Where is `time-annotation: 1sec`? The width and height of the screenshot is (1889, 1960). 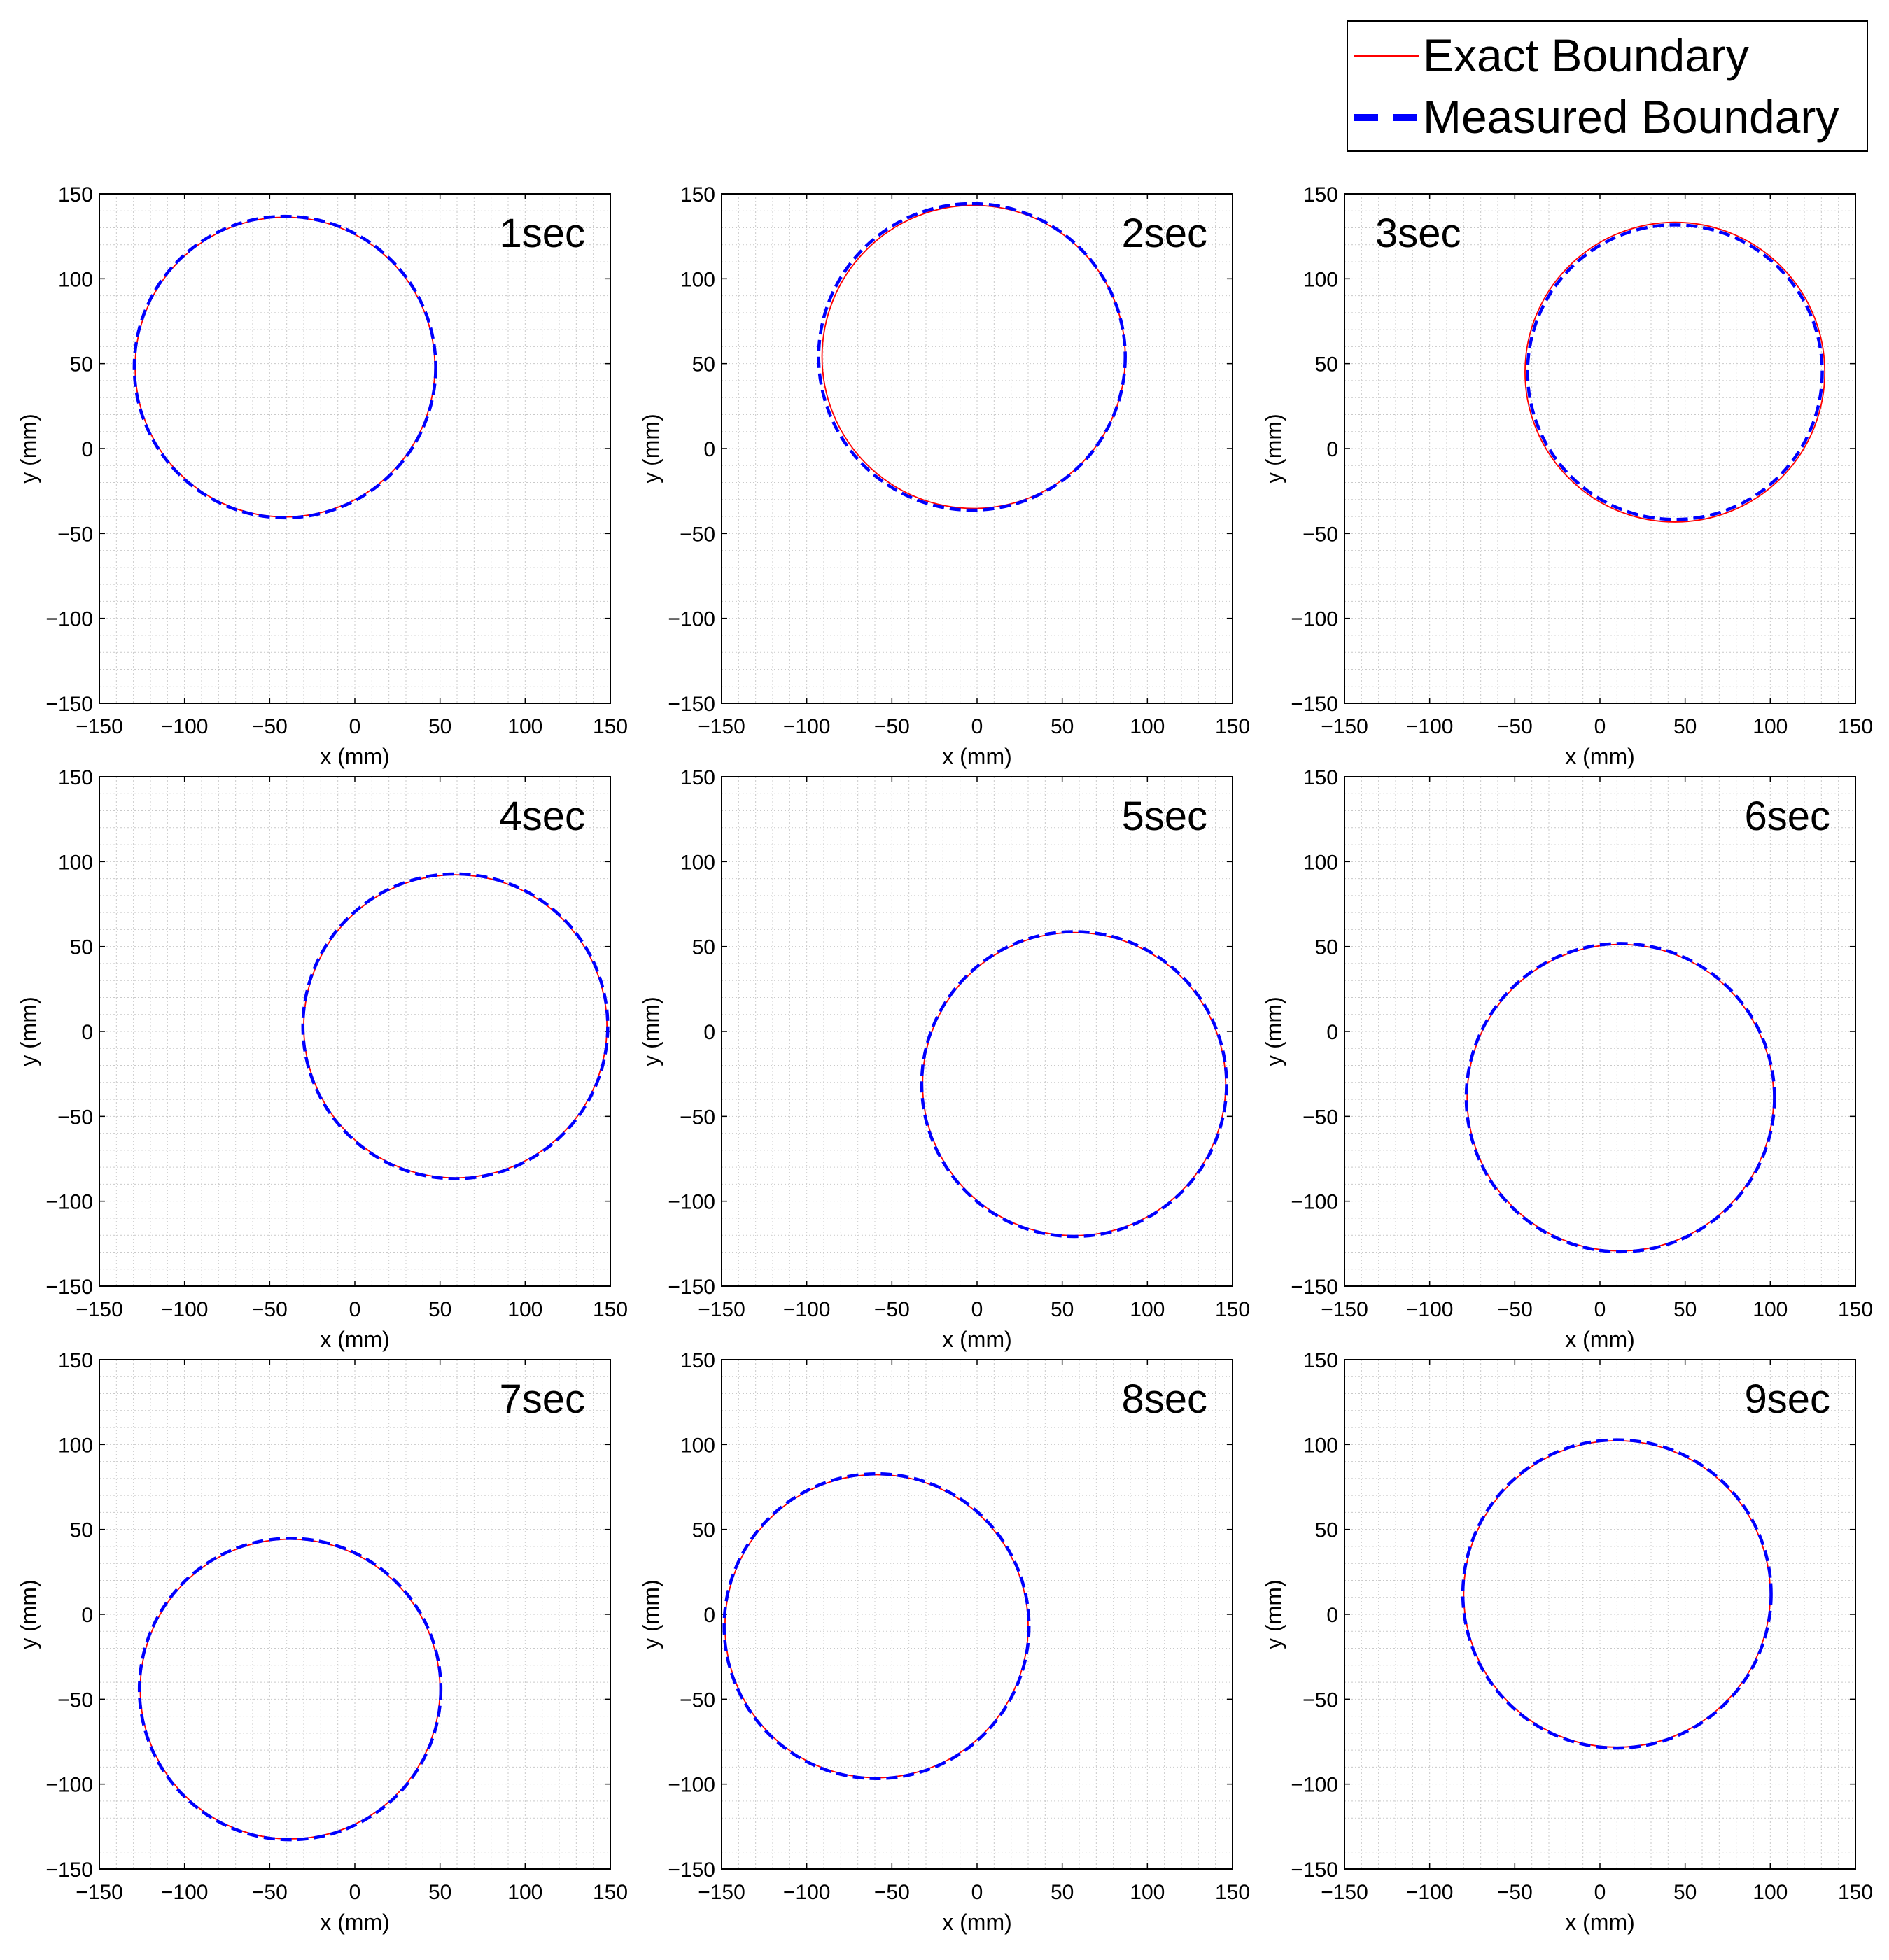
time-annotation: 1sec is located at coordinates (542, 234).